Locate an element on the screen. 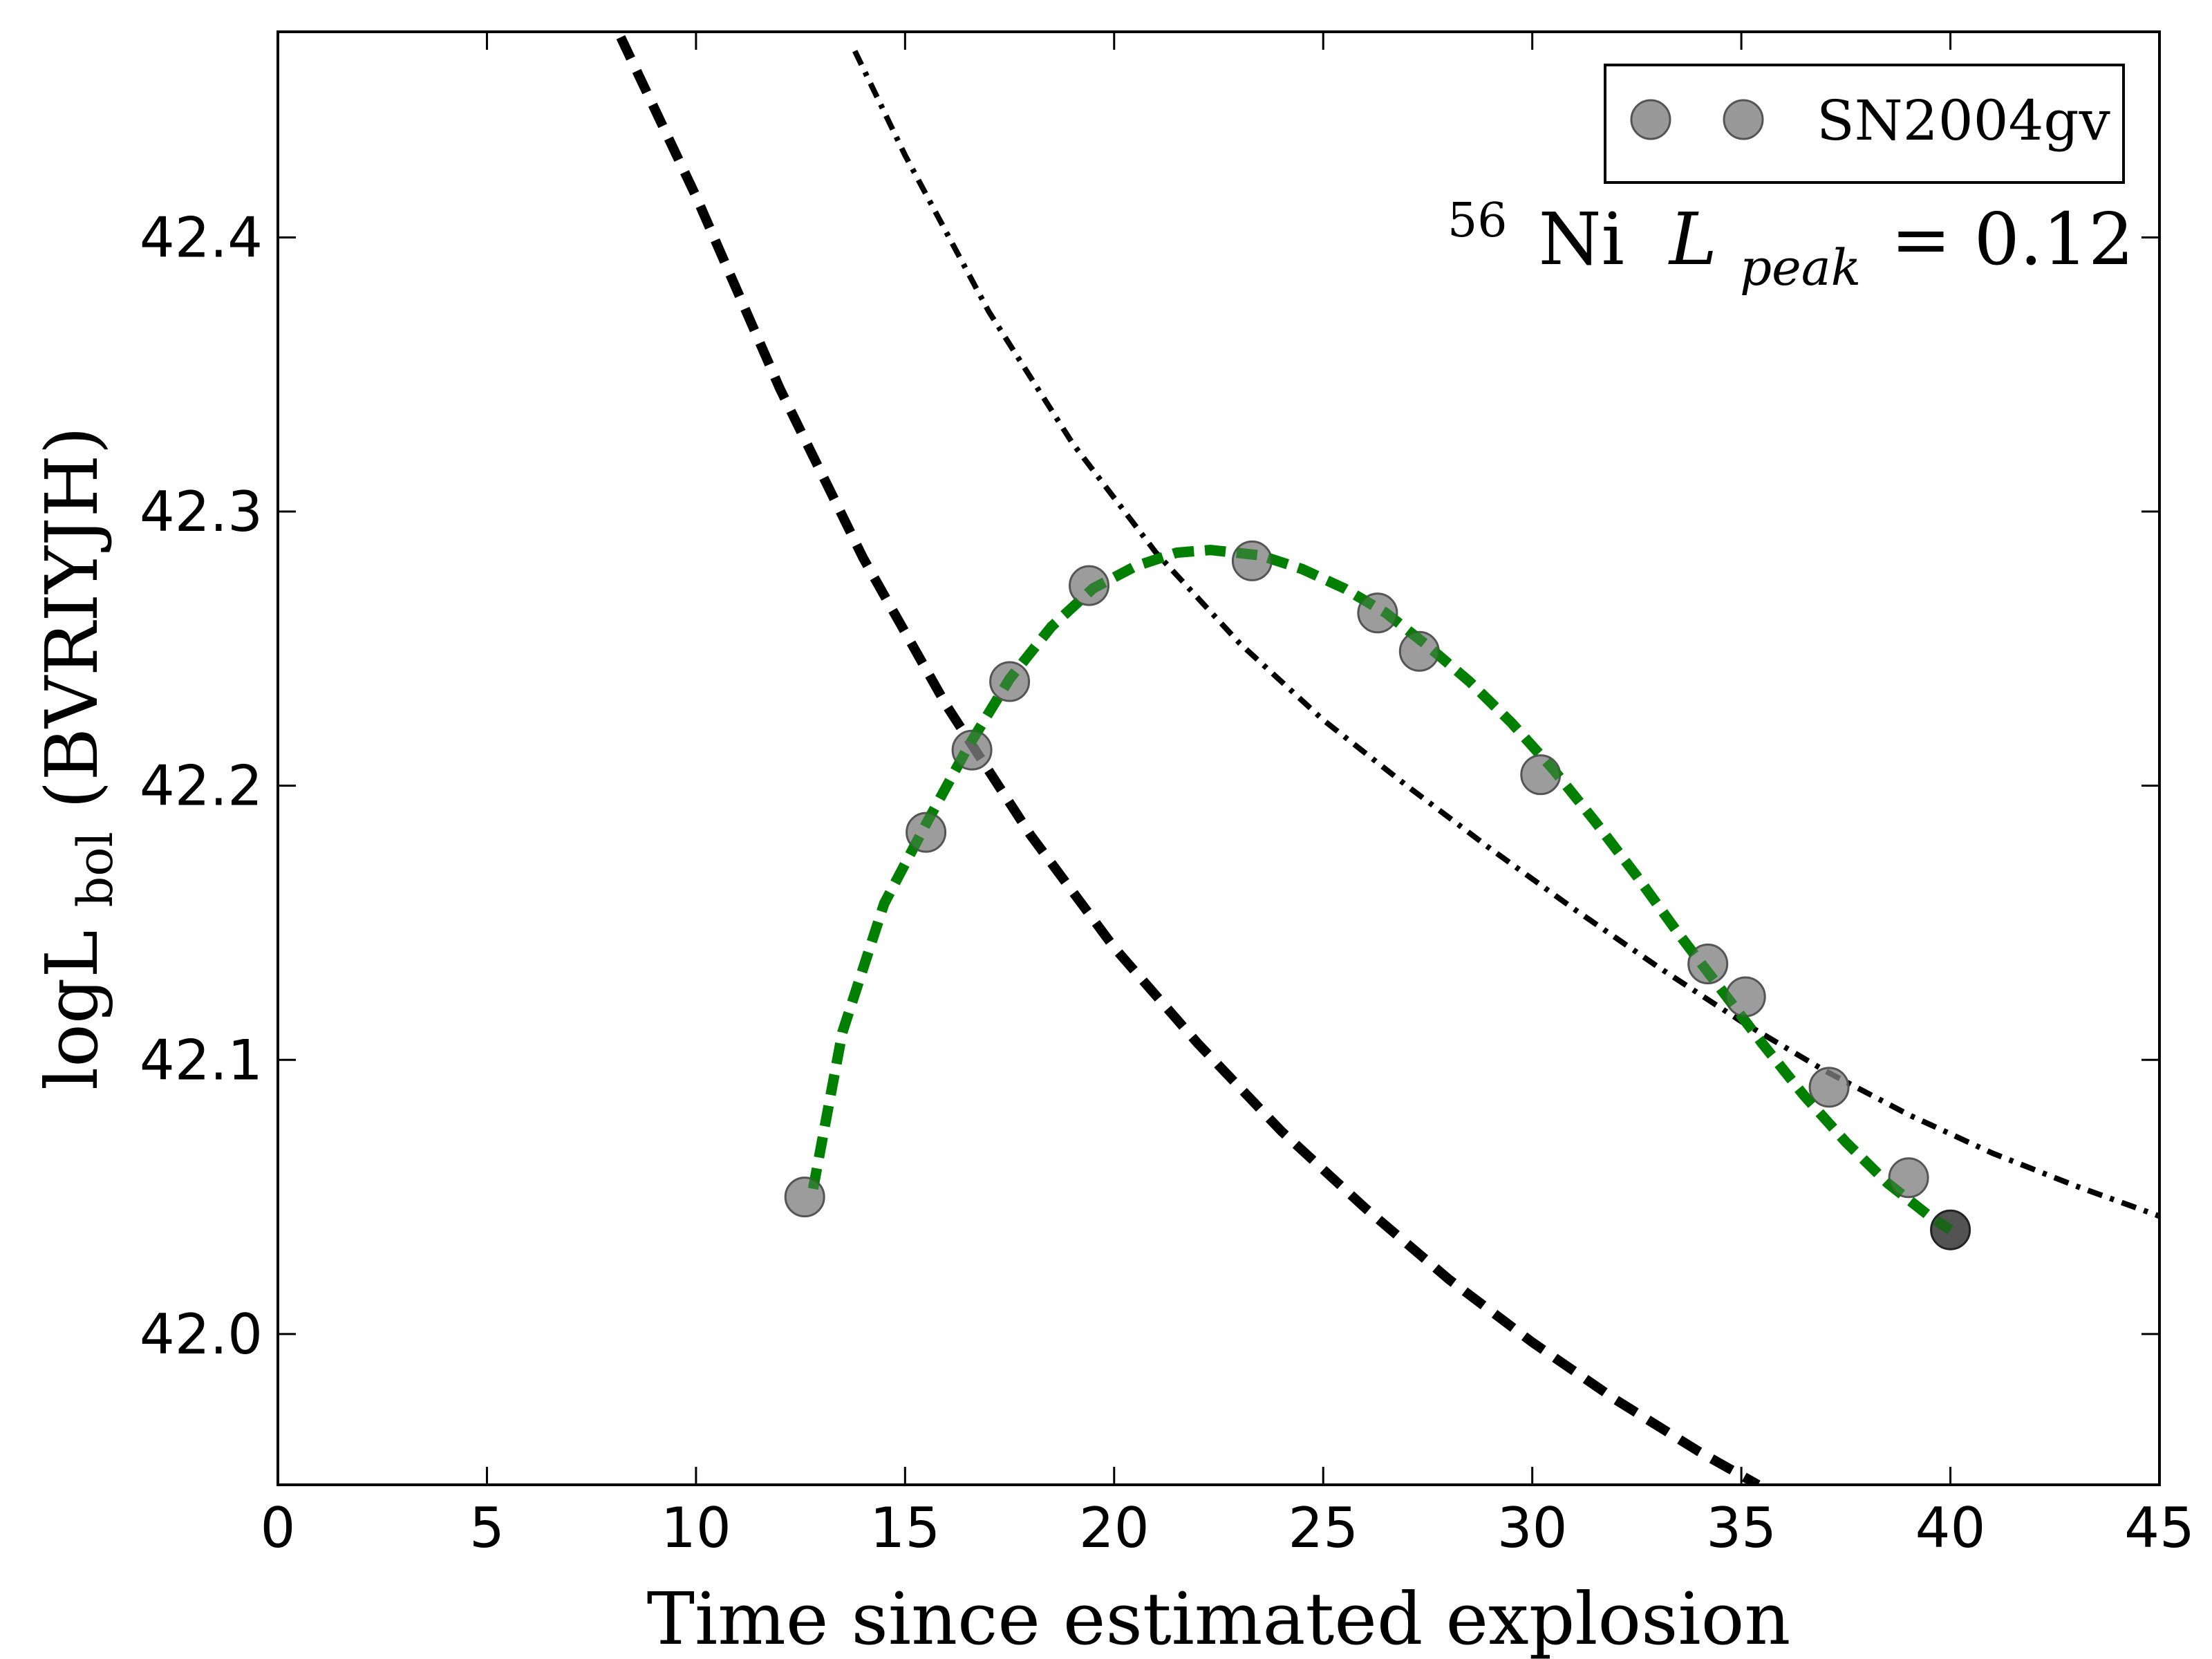  y-axis-title: logL bol (BVRIYJH) is located at coordinates (79, 758).